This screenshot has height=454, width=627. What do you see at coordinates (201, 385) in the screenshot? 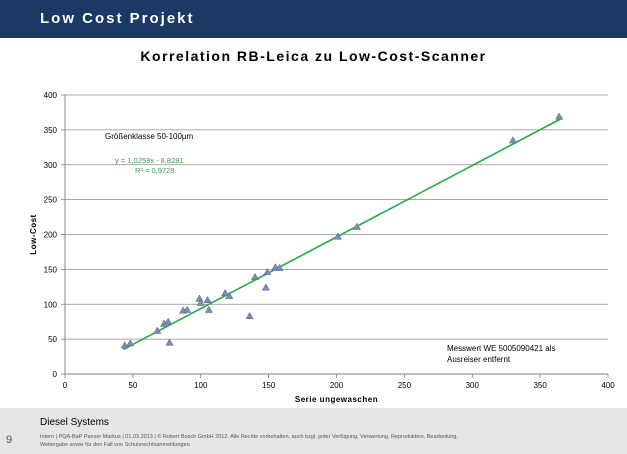
I see `x-tick-label: 100` at bounding box center [201, 385].